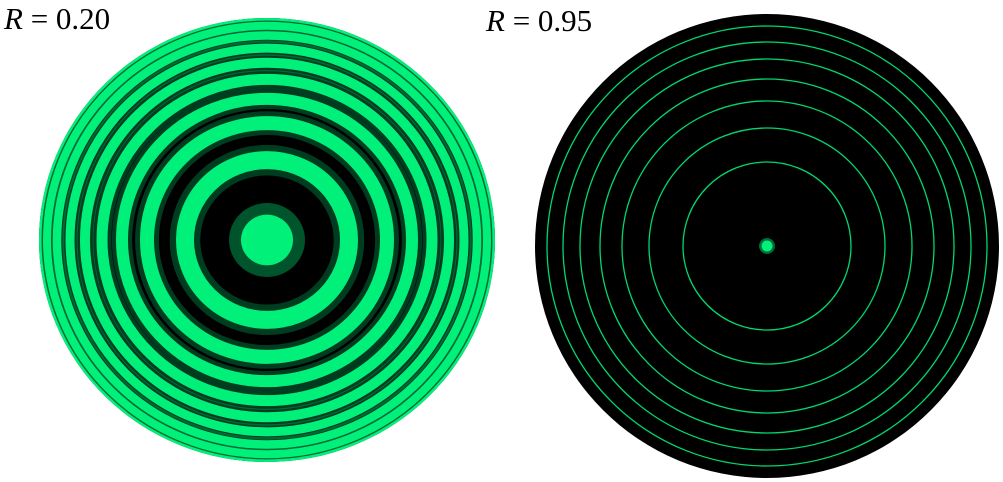 Image resolution: width=1003 pixels, height=482 pixels. Describe the element at coordinates (565, 20) in the screenshot. I see `label-value: 0.95` at that location.